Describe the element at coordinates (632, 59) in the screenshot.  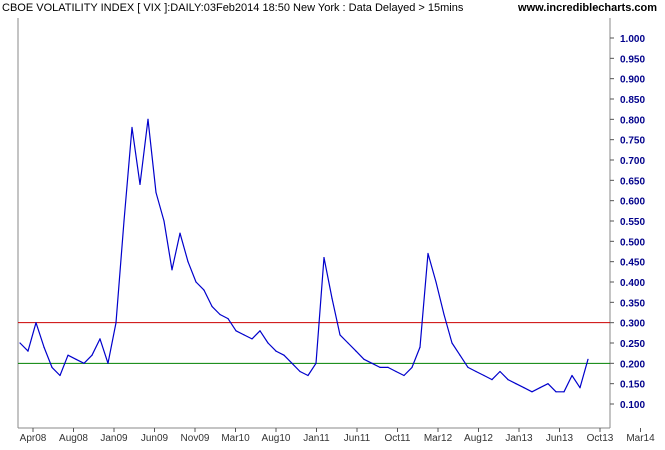
I see `y-tick-label: 0.950` at that location.